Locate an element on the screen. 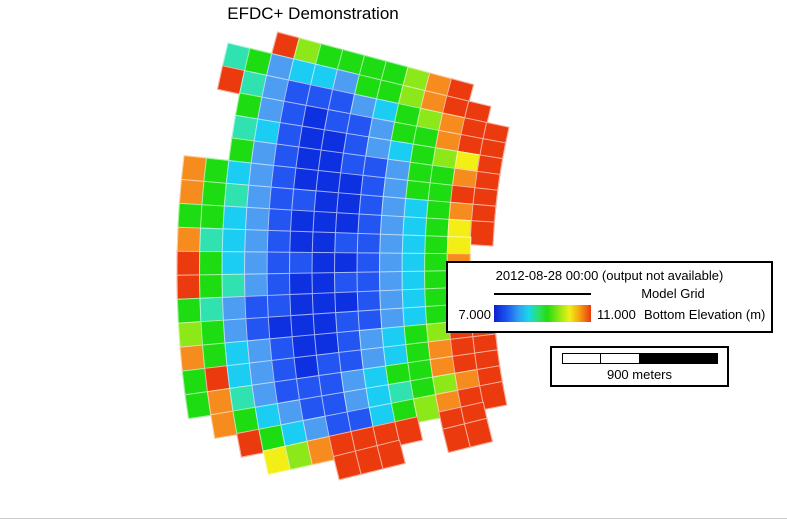 This screenshot has width=787, height=524. model-grid-label: Model Grid is located at coordinates (673, 293).